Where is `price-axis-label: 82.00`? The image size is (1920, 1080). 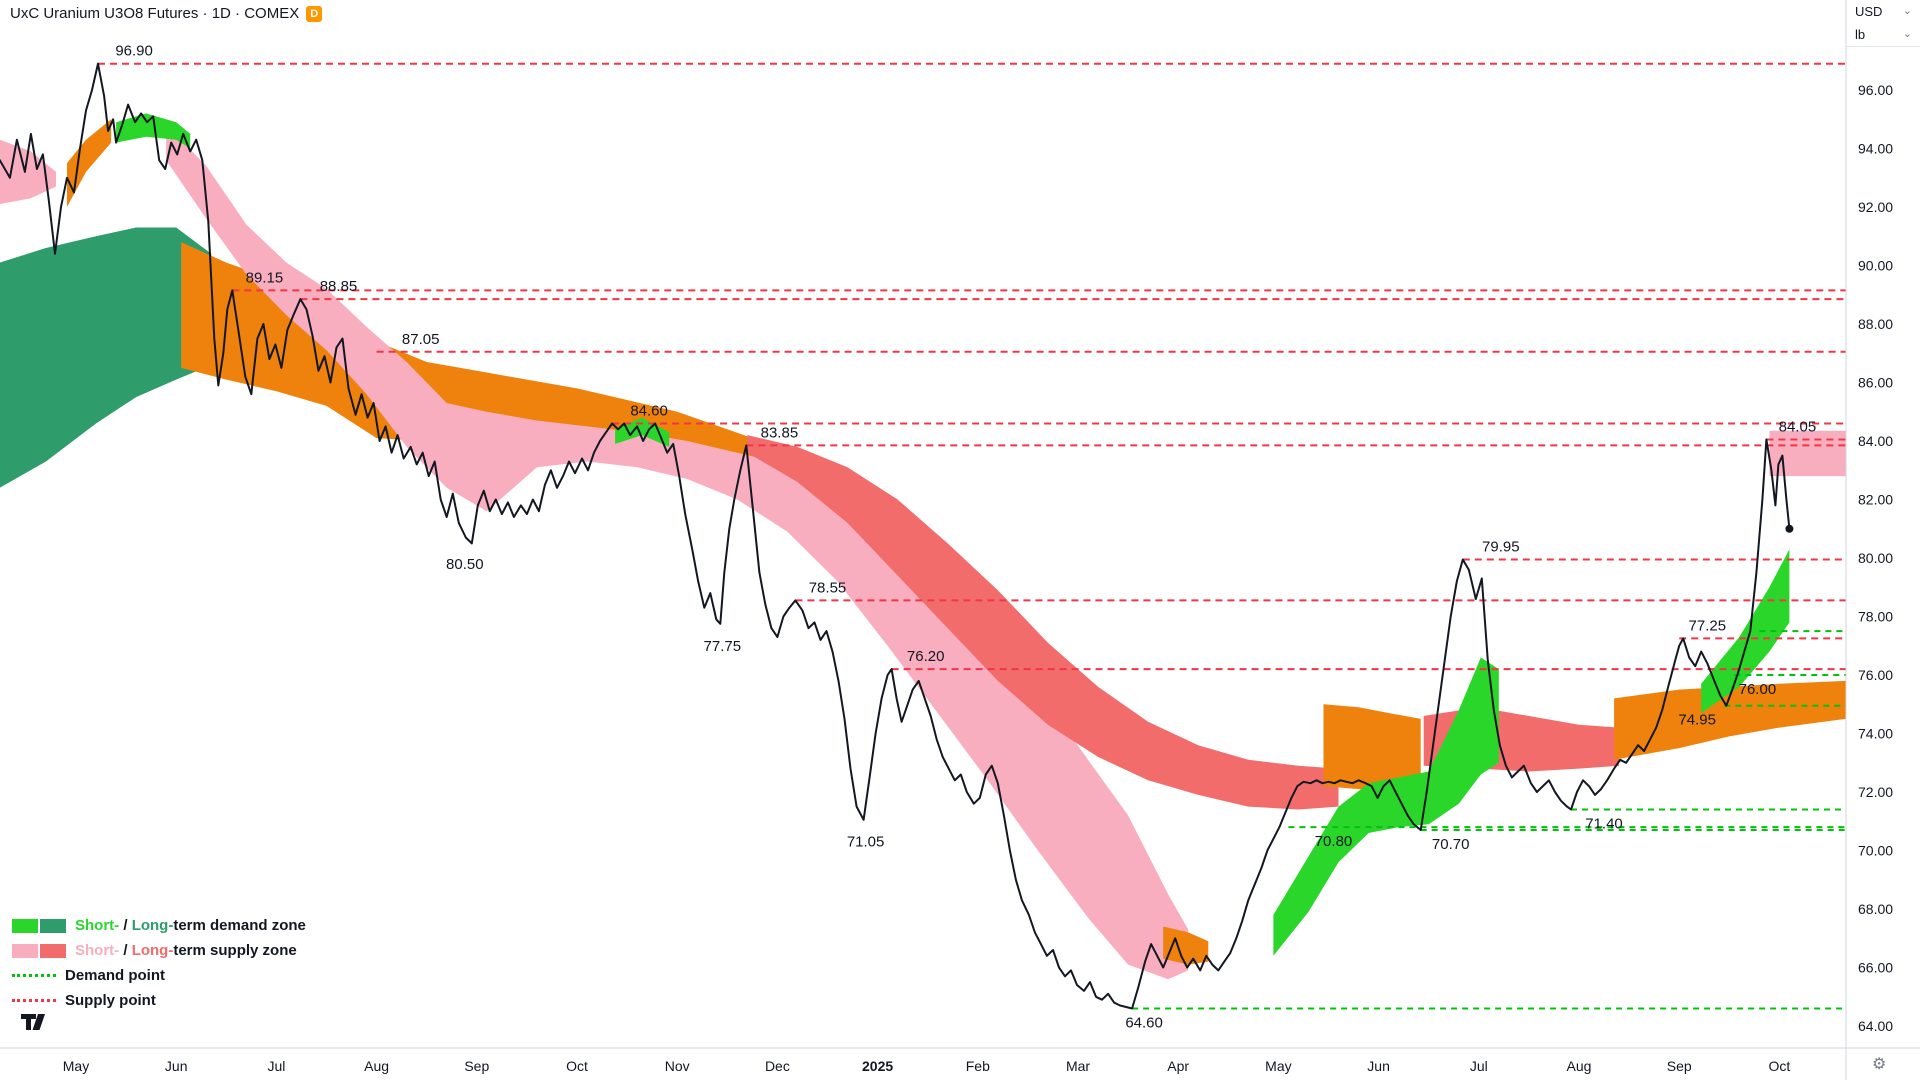
price-axis-label: 82.00 is located at coordinates (1875, 500).